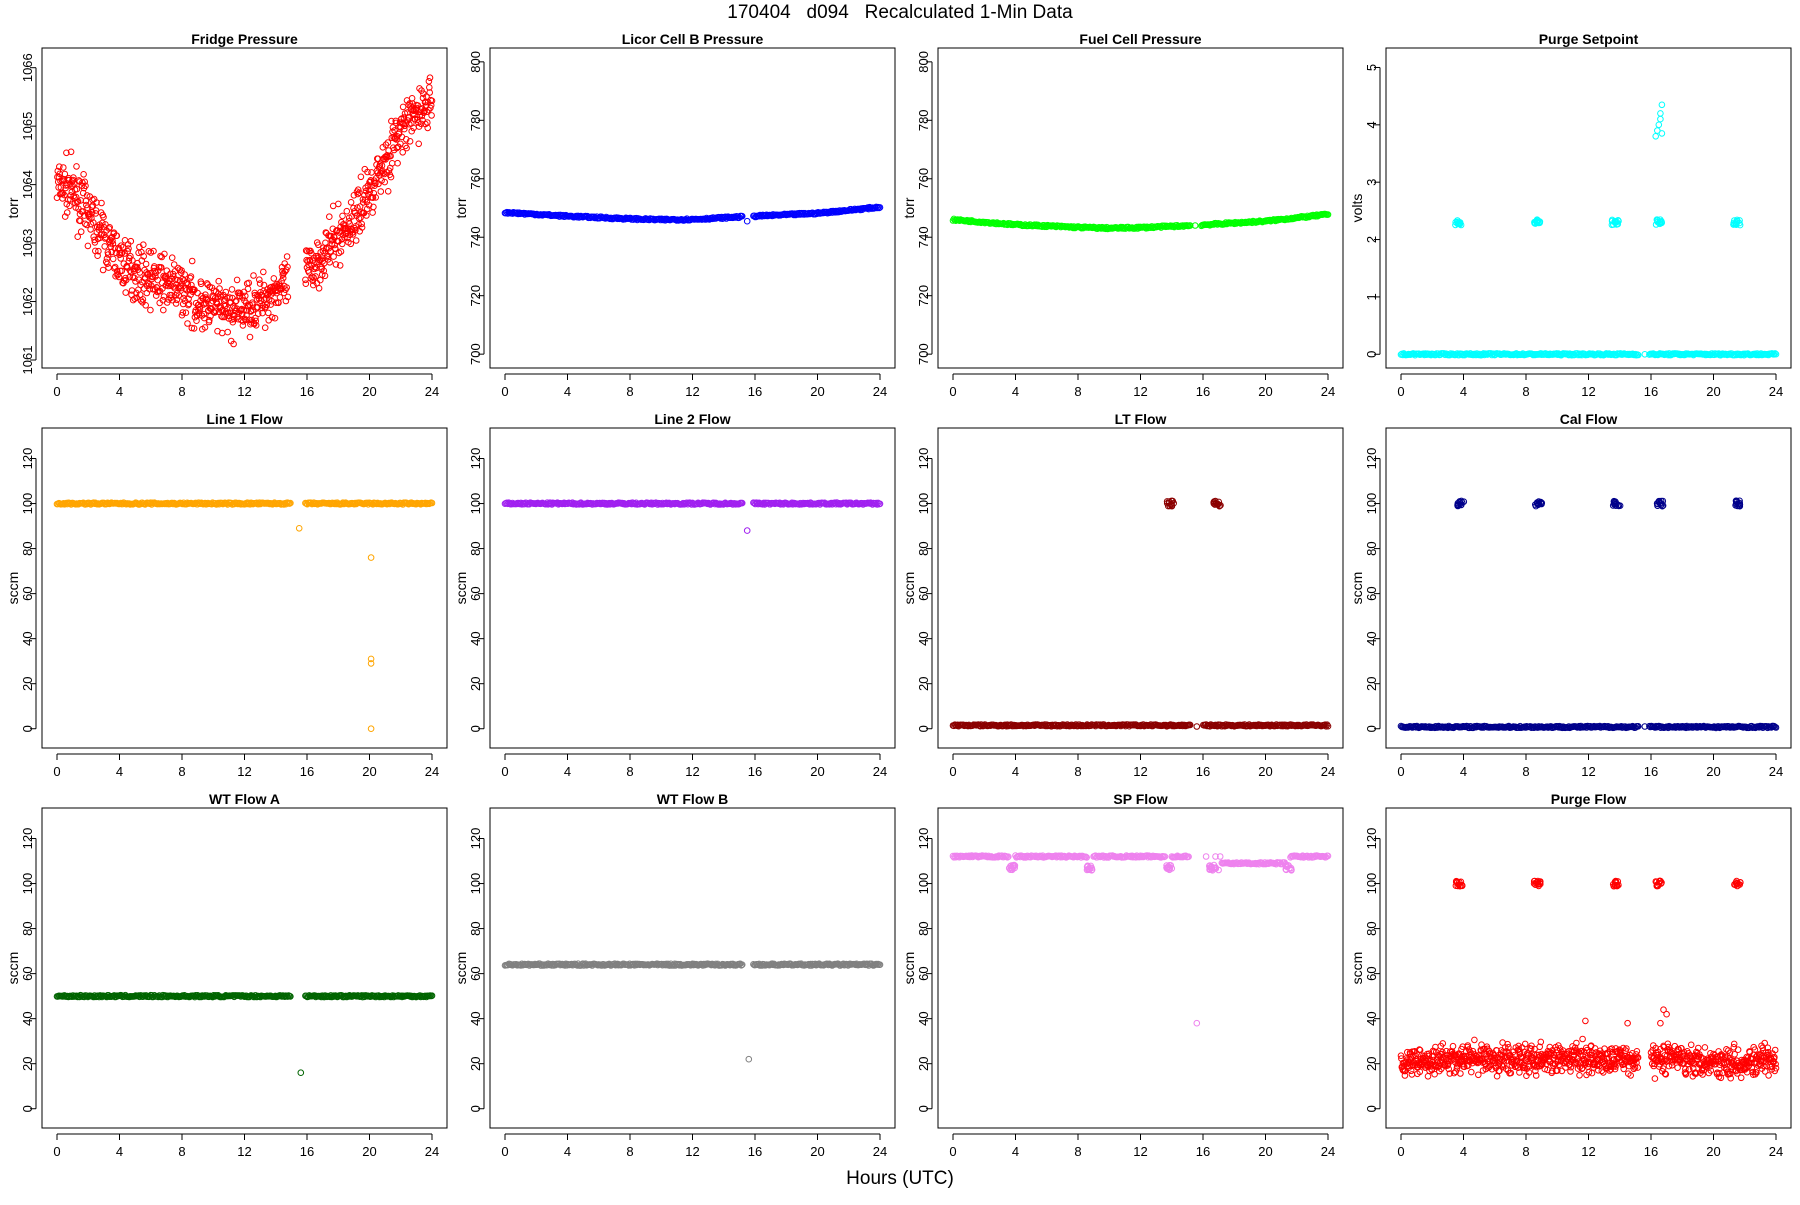 This screenshot has height=1205, width=1800. I want to click on y-tick-label: 5, so click(1371, 67).